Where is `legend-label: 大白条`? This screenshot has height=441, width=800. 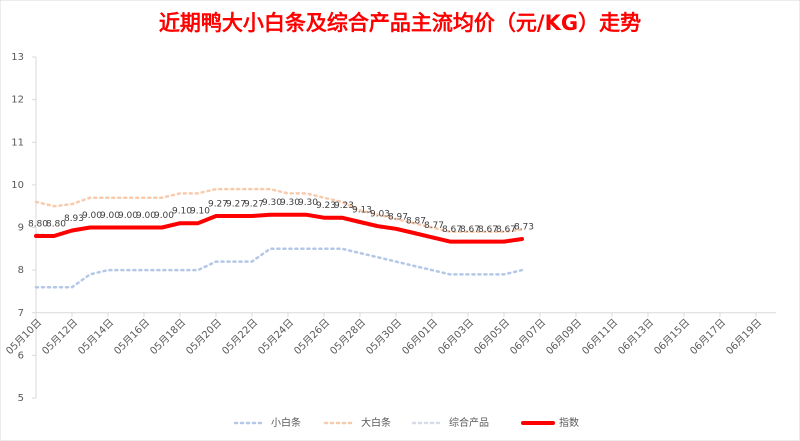 legend-label: 大白条 is located at coordinates (376, 422).